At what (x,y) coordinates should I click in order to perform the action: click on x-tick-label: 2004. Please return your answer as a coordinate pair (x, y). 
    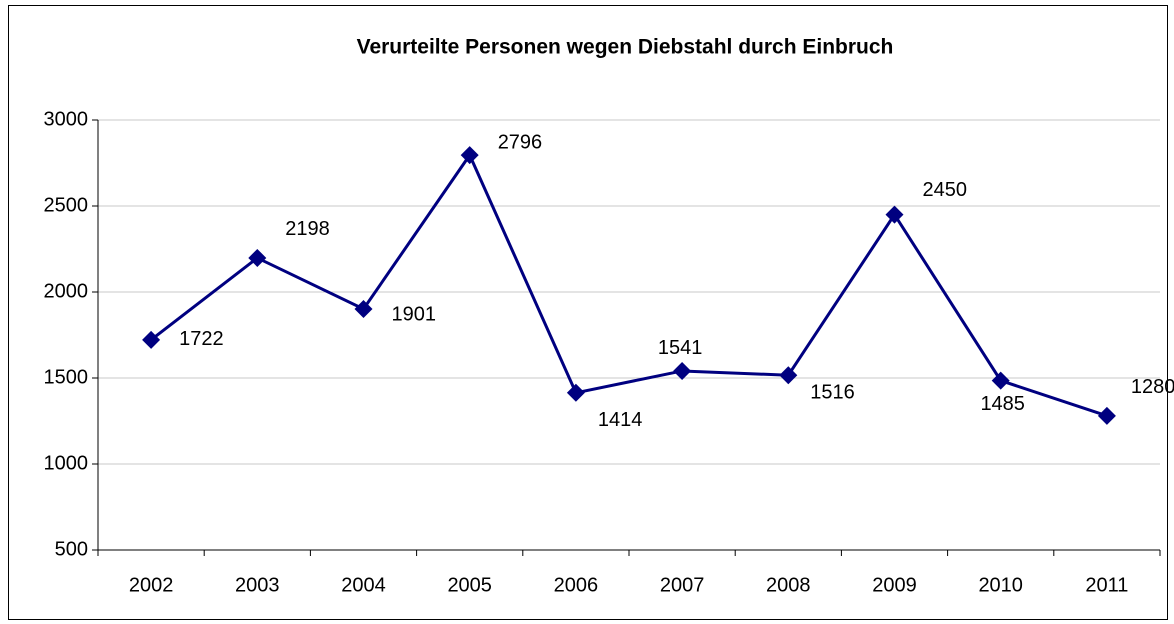
    Looking at the image, I should click on (363, 585).